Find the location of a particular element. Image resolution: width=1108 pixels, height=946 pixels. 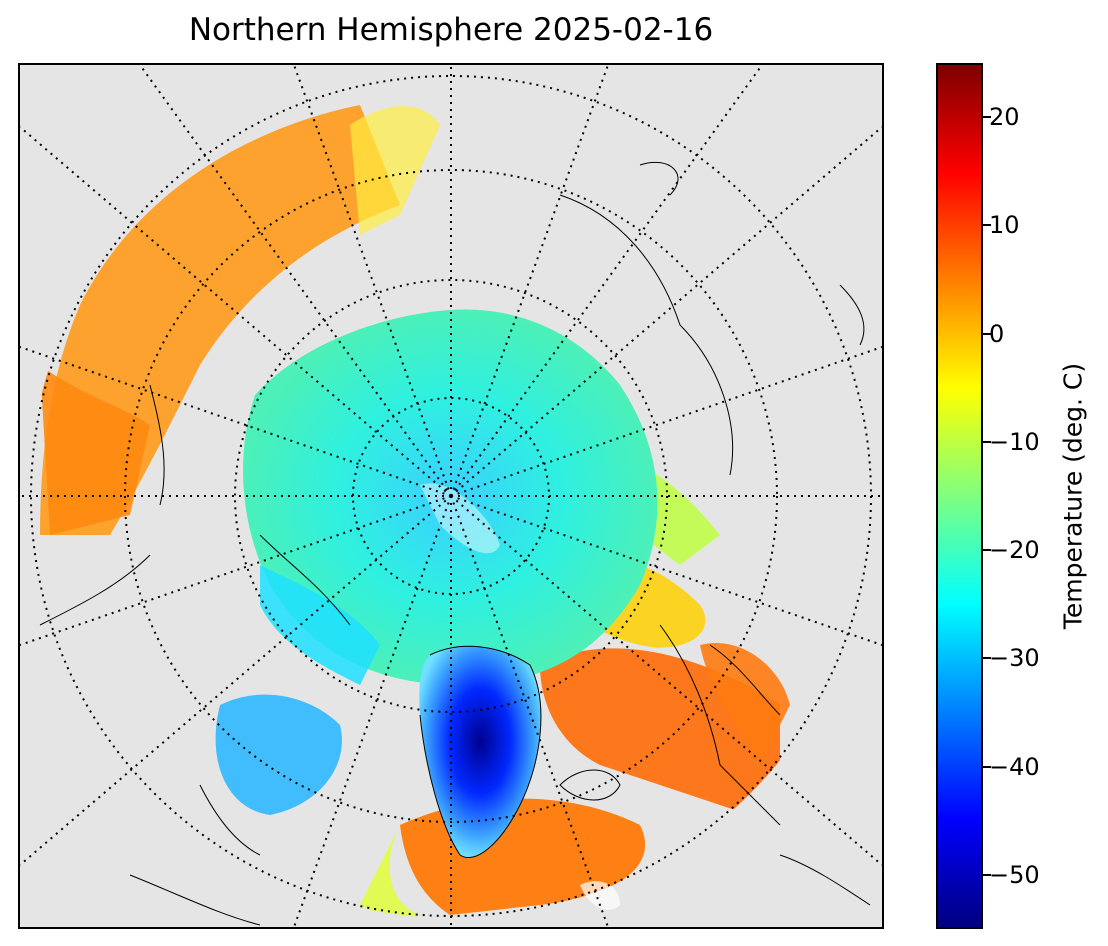

colorbar-tick-label: 20 is located at coordinates (1004, 117).